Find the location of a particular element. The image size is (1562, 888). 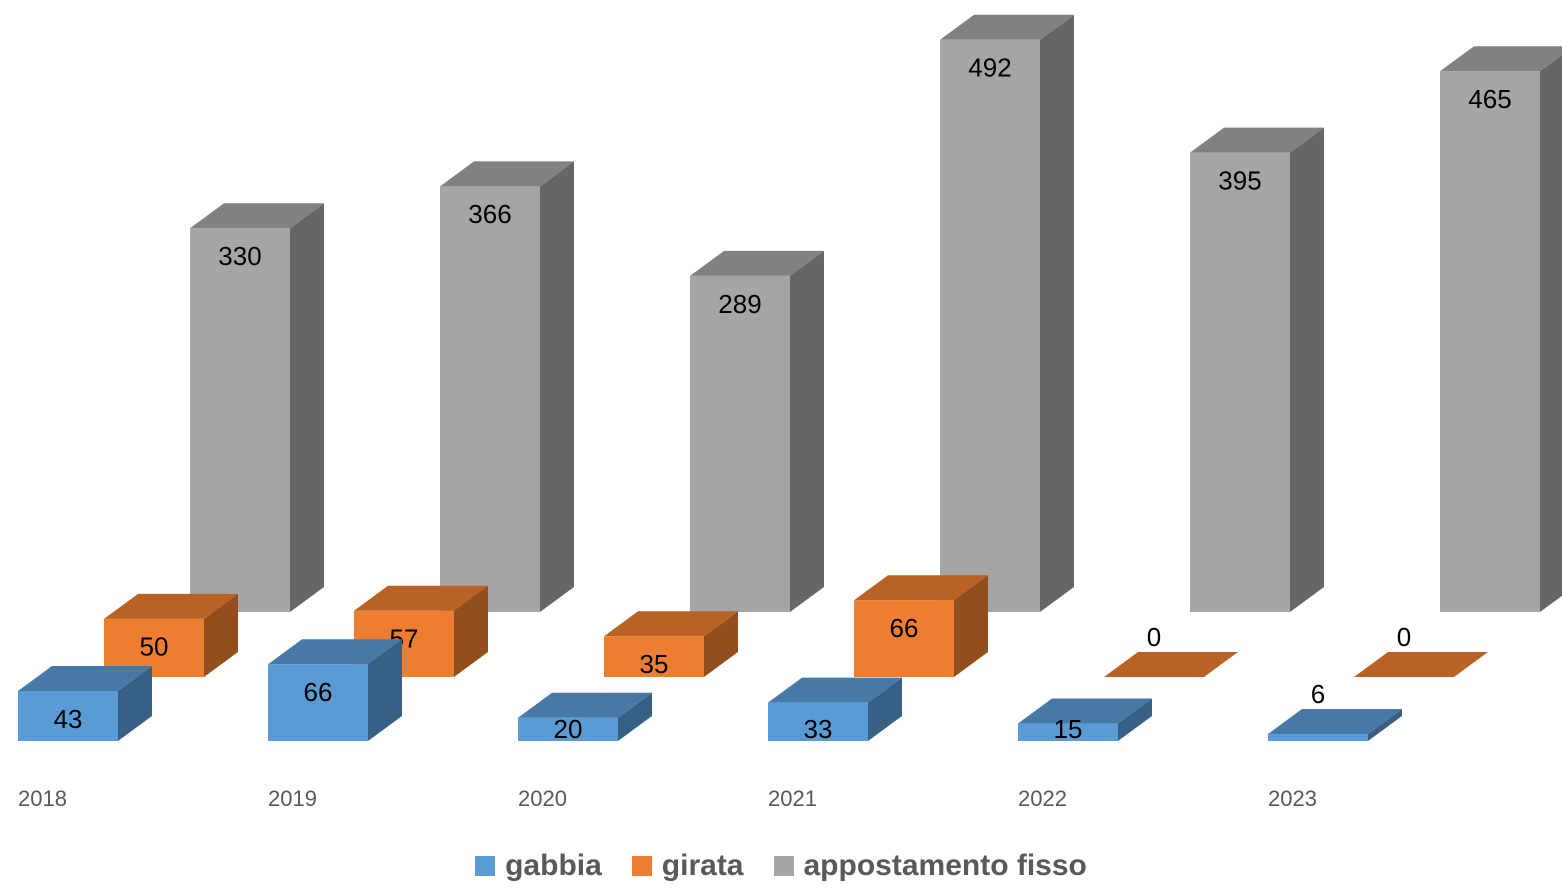

x-tick-label: 2019 is located at coordinates (292, 798).